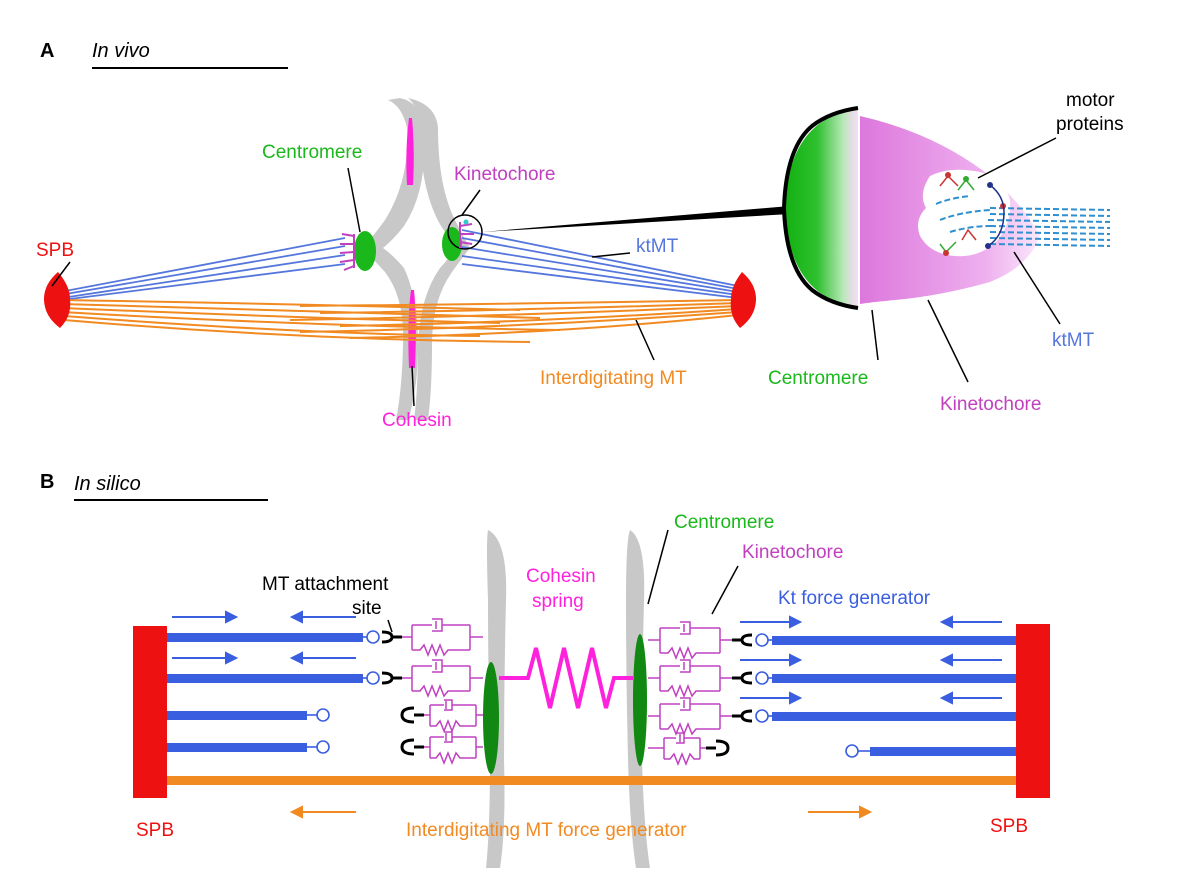 Image resolution: width=1183 pixels, height=896 pixels. What do you see at coordinates (1073, 340) in the screenshot?
I see `inset-label-ktmt: ktMT` at bounding box center [1073, 340].